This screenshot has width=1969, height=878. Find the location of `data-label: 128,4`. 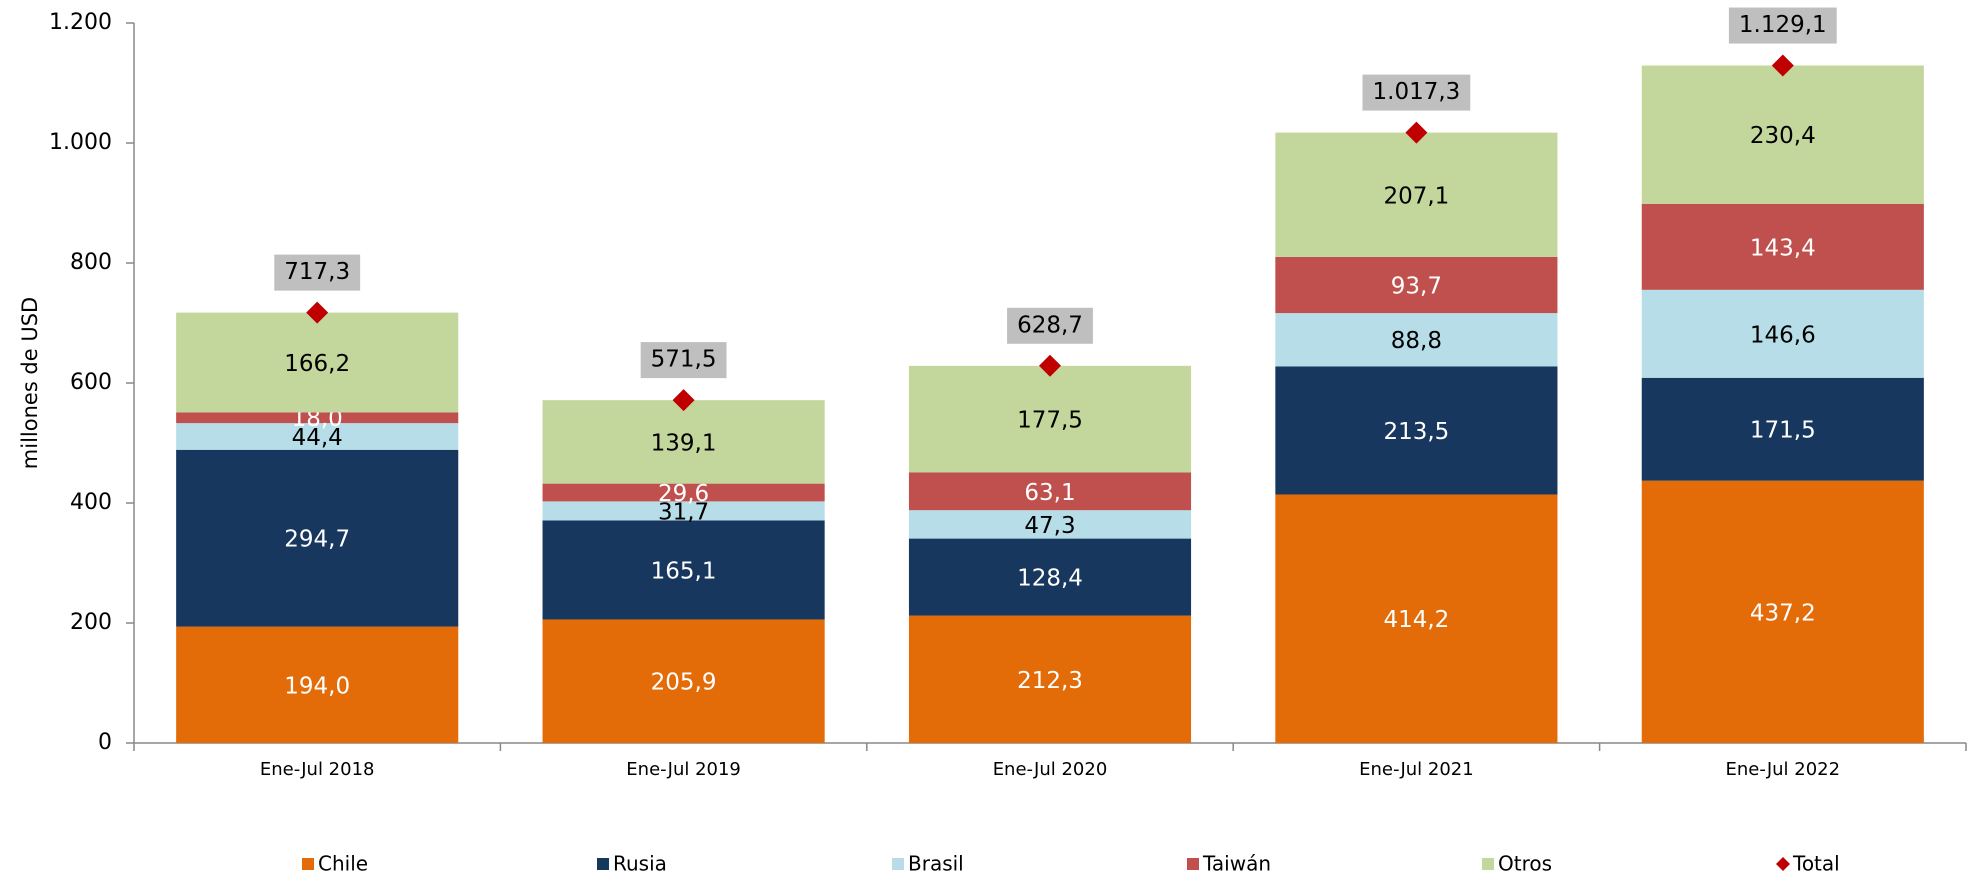

data-label: 128,4 is located at coordinates (1050, 579).